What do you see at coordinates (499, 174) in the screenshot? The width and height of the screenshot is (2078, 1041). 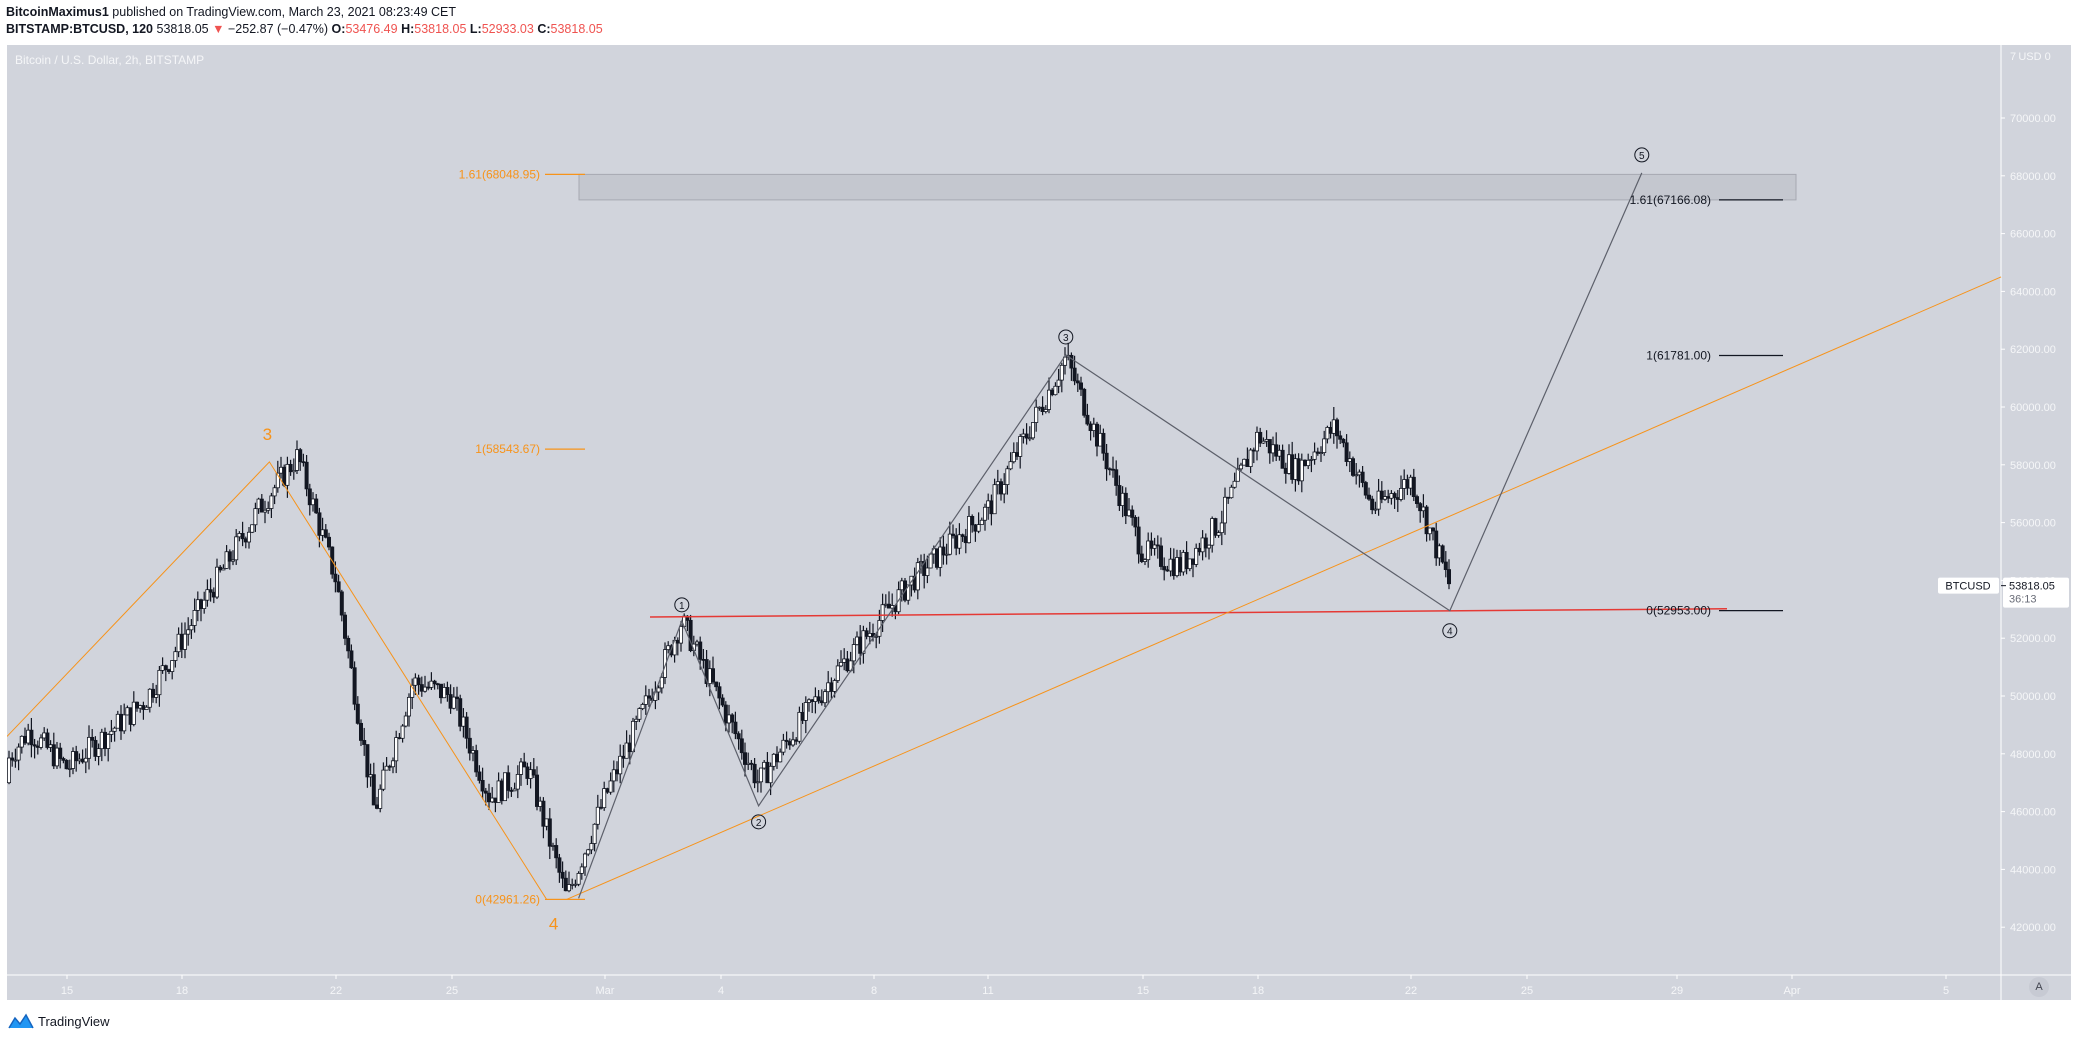 I see `orange-fib-label: 1.61(68048.95)` at bounding box center [499, 174].